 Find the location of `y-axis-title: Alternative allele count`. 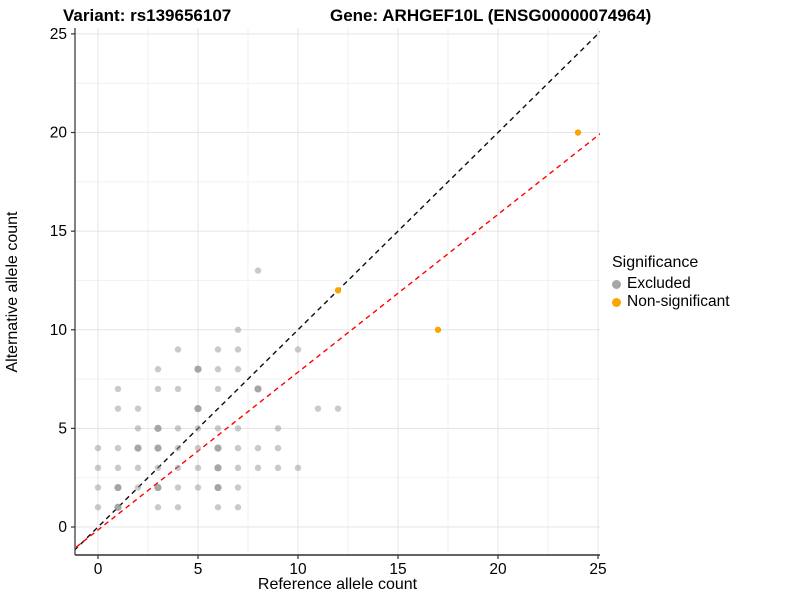

y-axis-title: Alternative allele count is located at coordinates (12, 292).